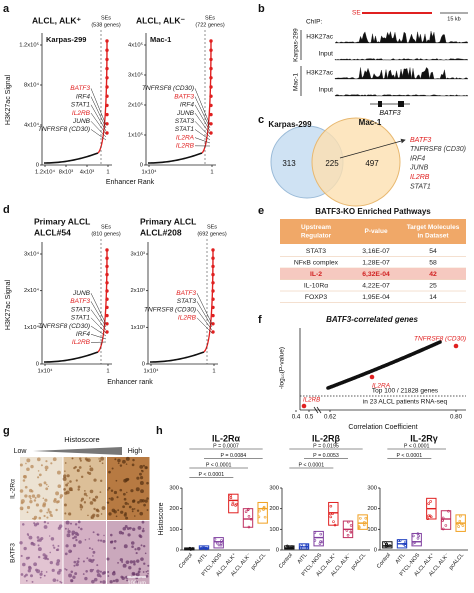 Image resolution: width=474 pixels, height=593 pixels. I want to click on y-axis-title: H3K27ac Signal, so click(8, 304).